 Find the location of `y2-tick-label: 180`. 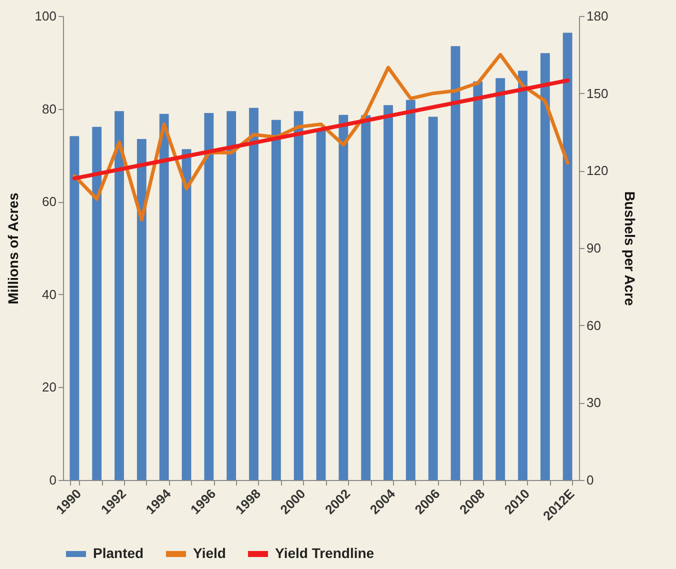

y2-tick-label: 180 is located at coordinates (597, 16).